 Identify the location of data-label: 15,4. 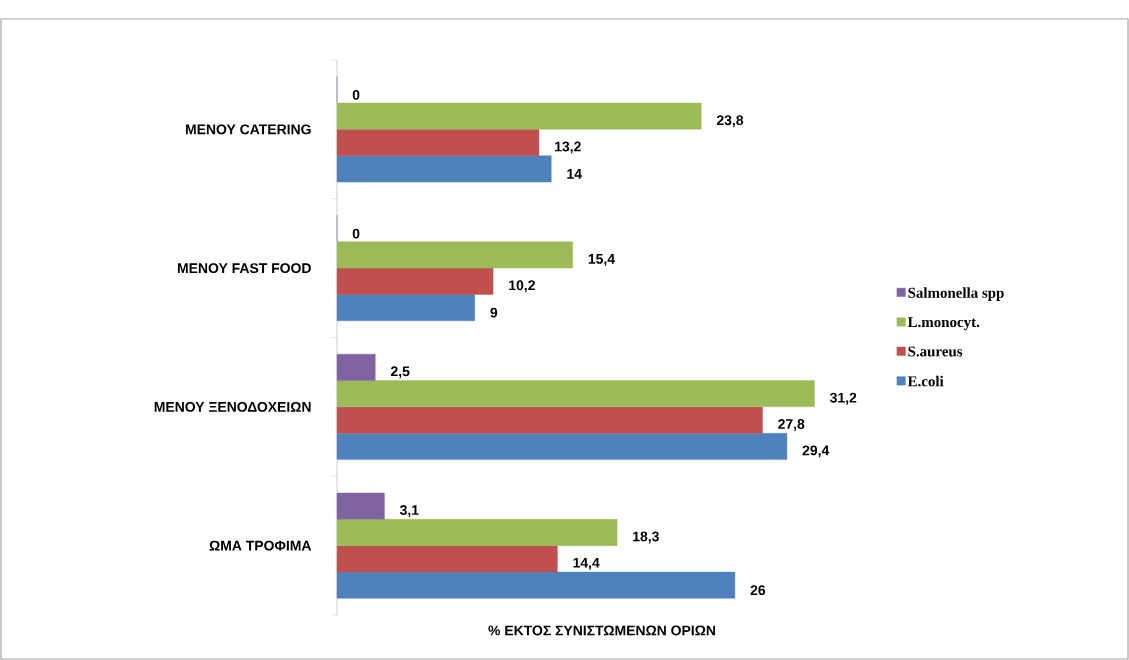
(601, 260).